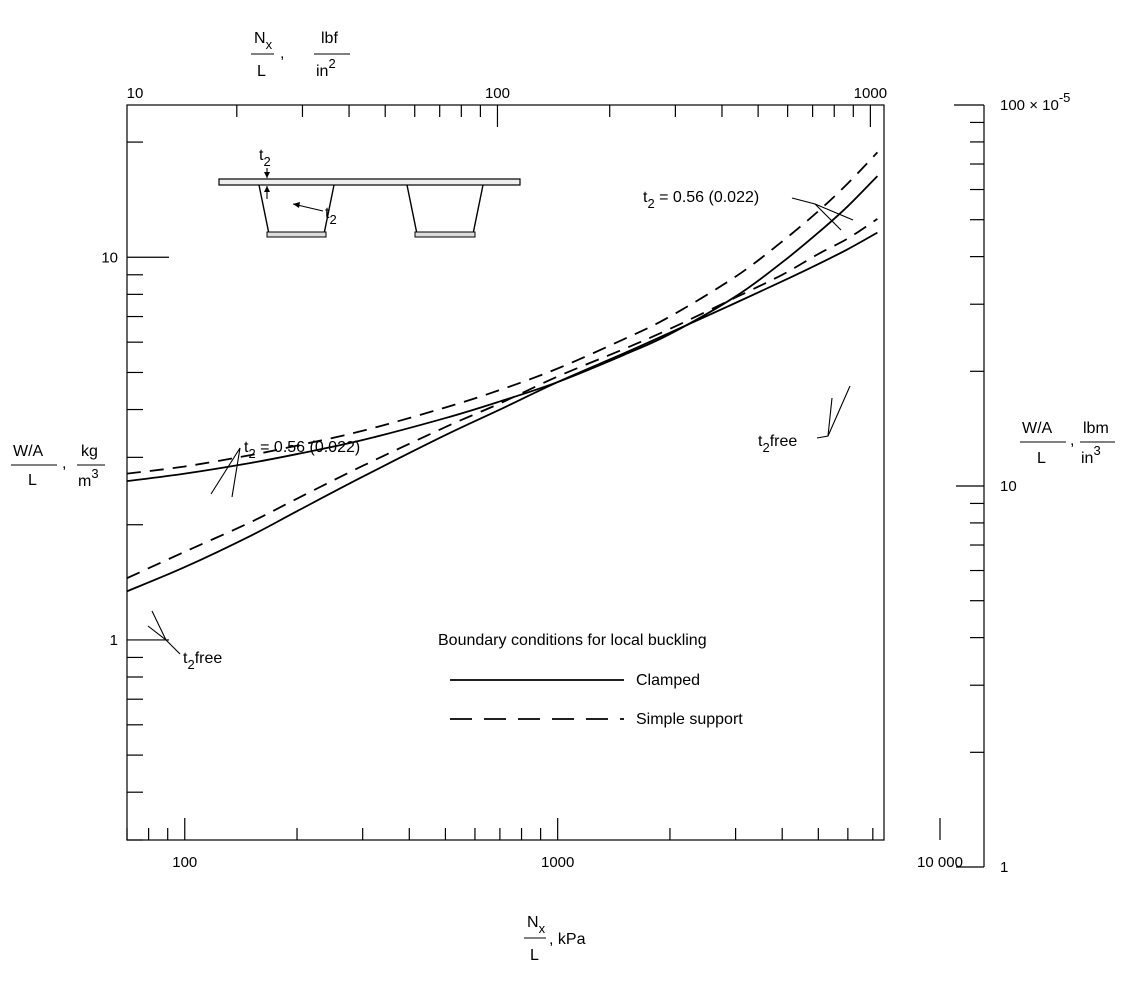 The height and width of the screenshot is (987, 1121). Describe the element at coordinates (58, 466) in the screenshot. I see `y-axis-label: W/A L , kg m3` at that location.